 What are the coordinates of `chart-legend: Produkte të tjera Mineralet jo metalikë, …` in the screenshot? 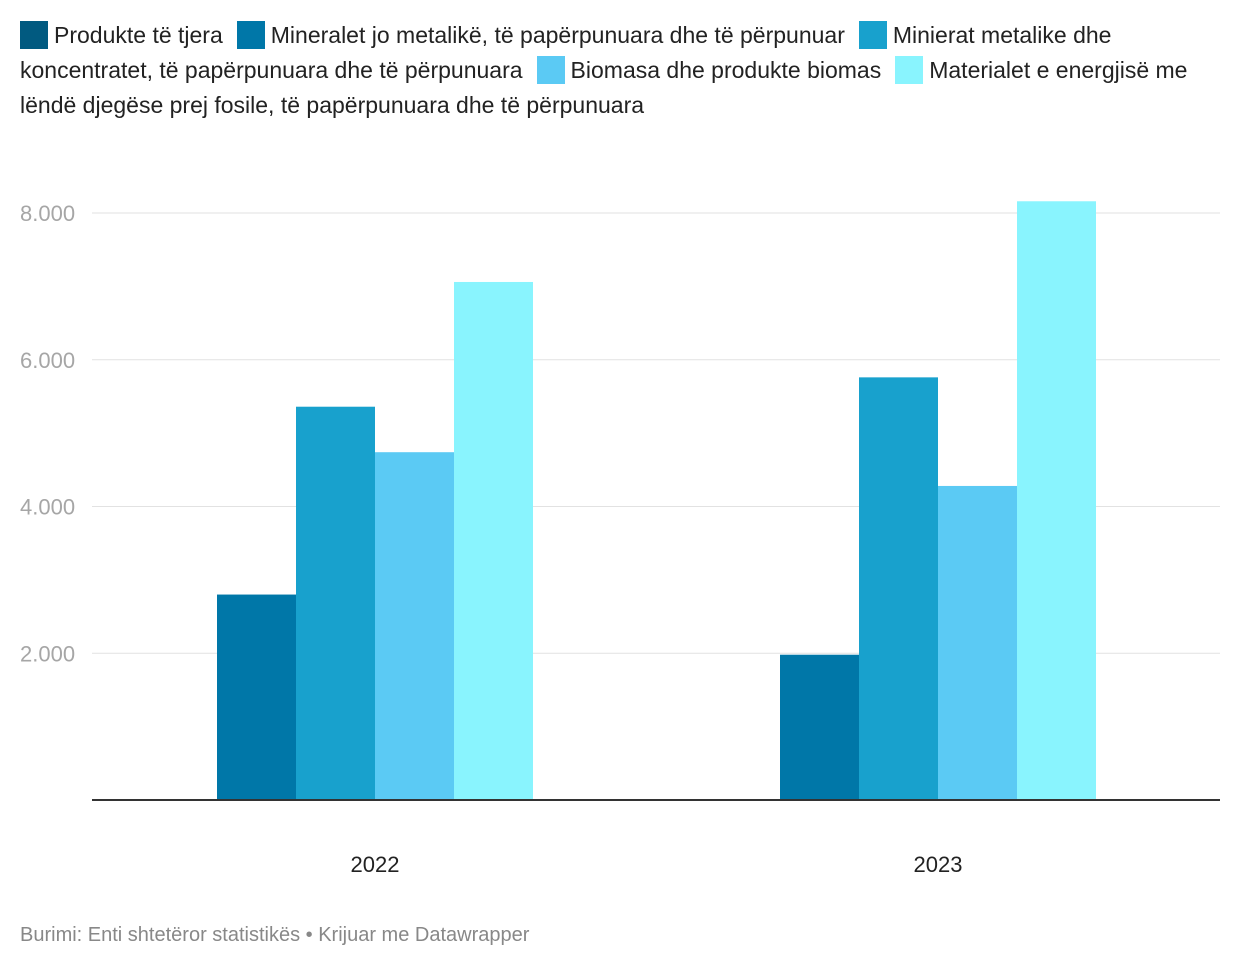 It's located at (620, 70).